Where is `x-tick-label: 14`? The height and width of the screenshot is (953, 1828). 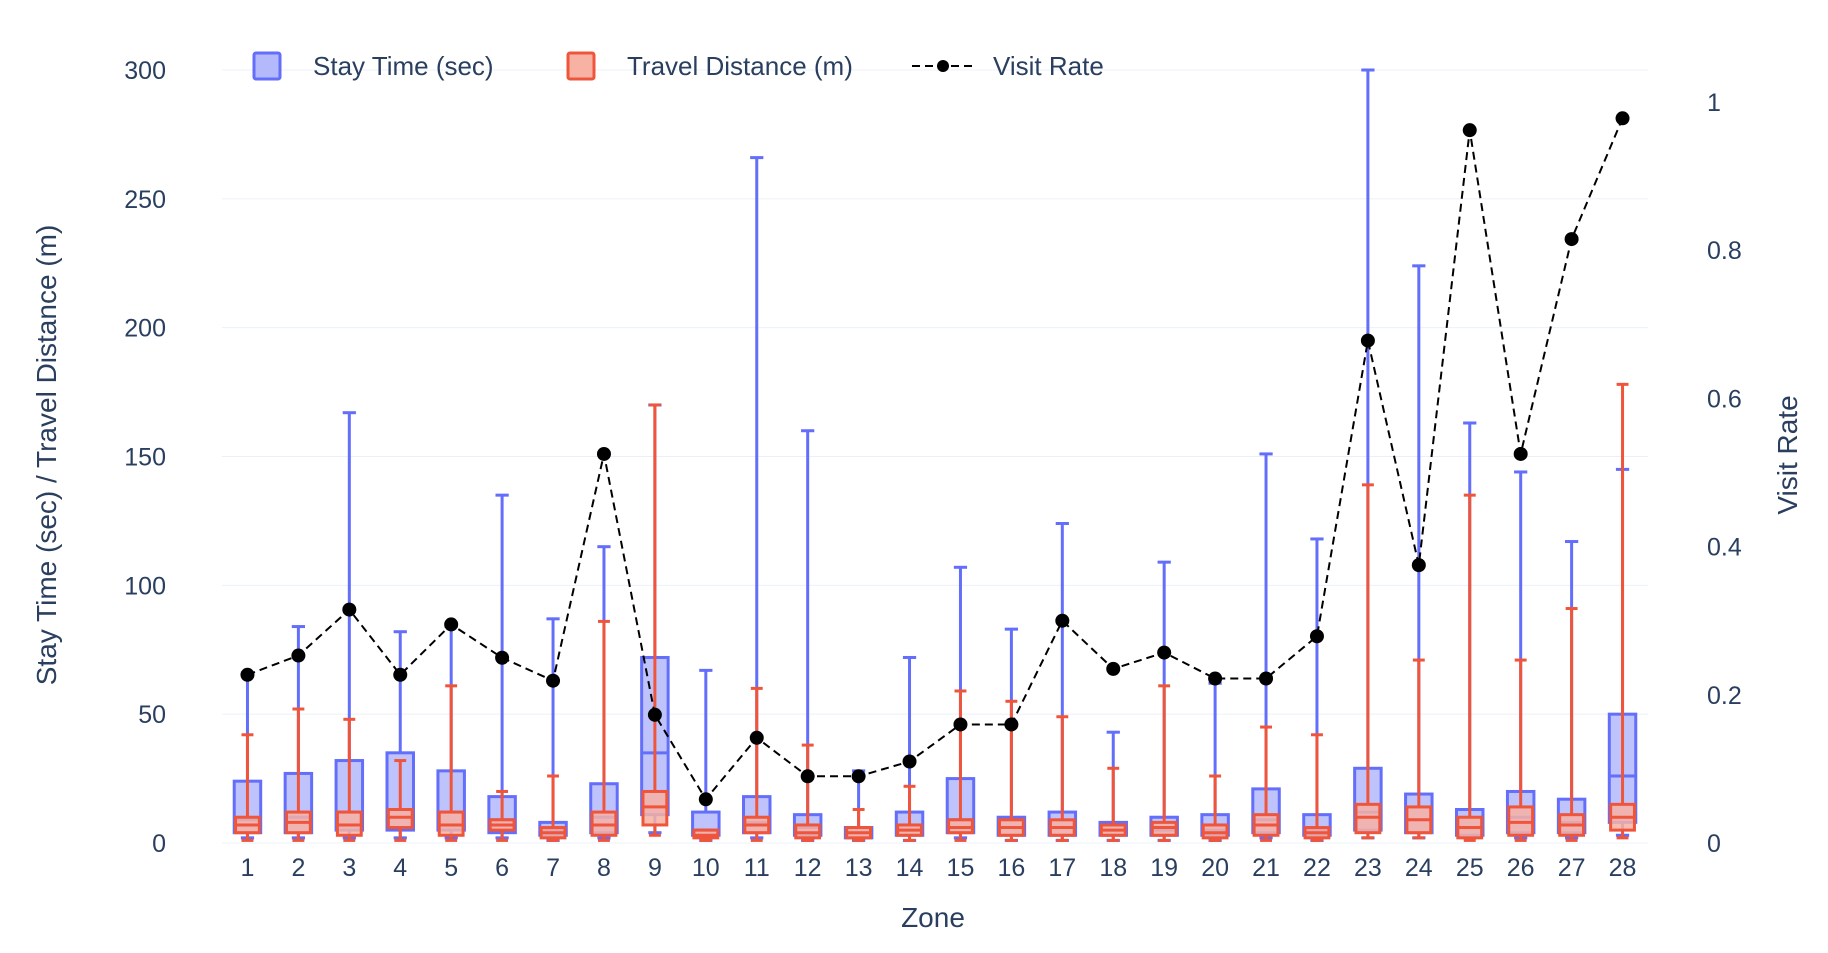
x-tick-label: 14 is located at coordinates (910, 868).